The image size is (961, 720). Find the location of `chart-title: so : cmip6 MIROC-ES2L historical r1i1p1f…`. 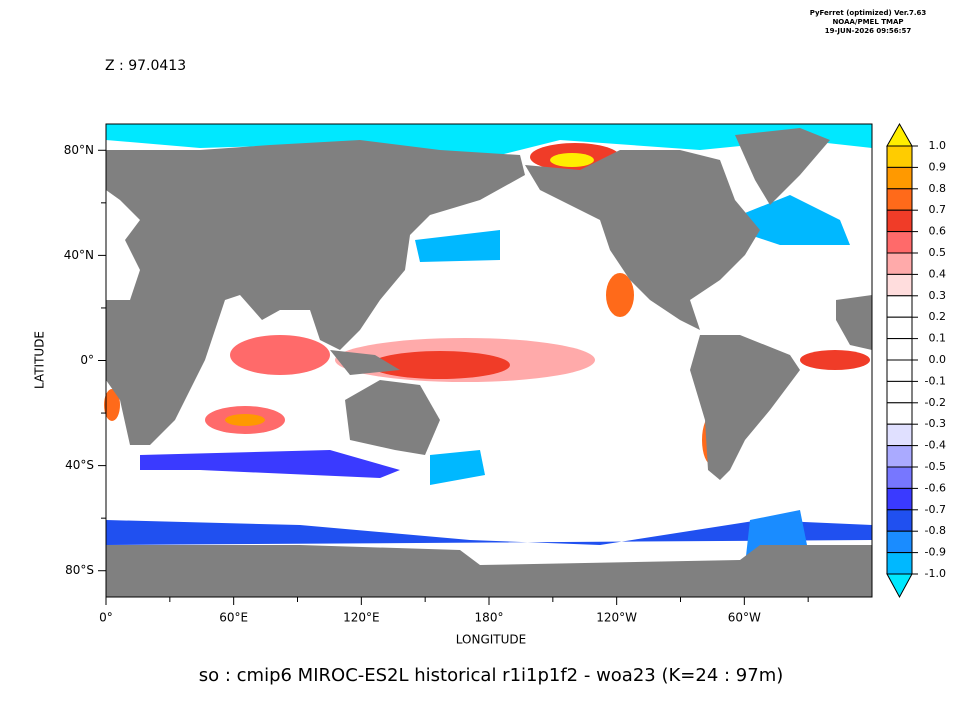

chart-title: so : cmip6 MIROC-ES2L historical r1i1p1f… is located at coordinates (491, 675).